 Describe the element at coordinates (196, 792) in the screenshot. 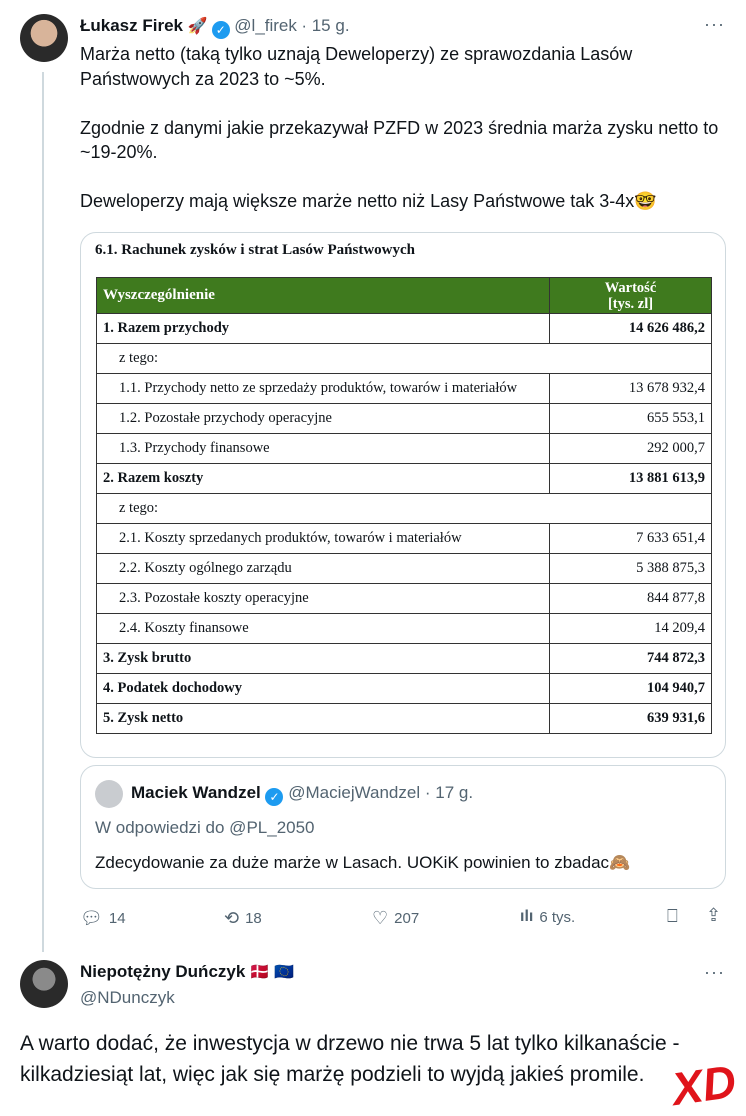

I see `quote-author-name: Maciek Wandzel` at that location.